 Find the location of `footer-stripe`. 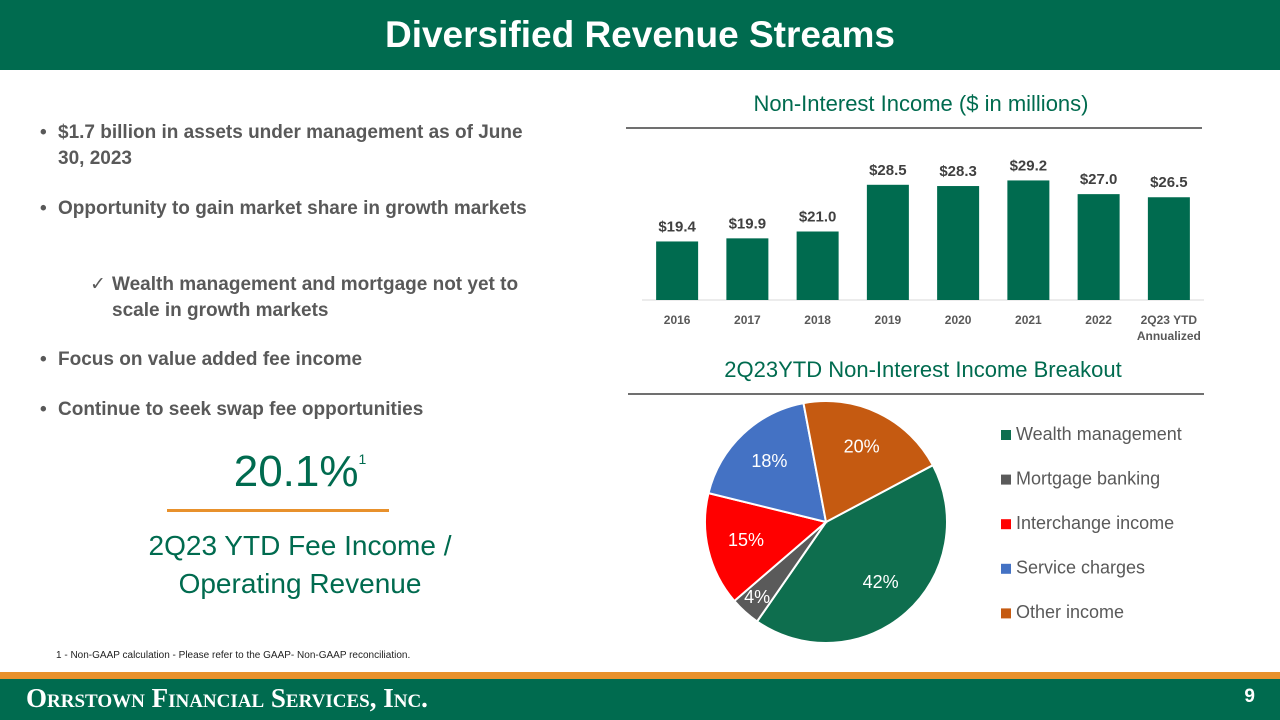

footer-stripe is located at coordinates (640, 675).